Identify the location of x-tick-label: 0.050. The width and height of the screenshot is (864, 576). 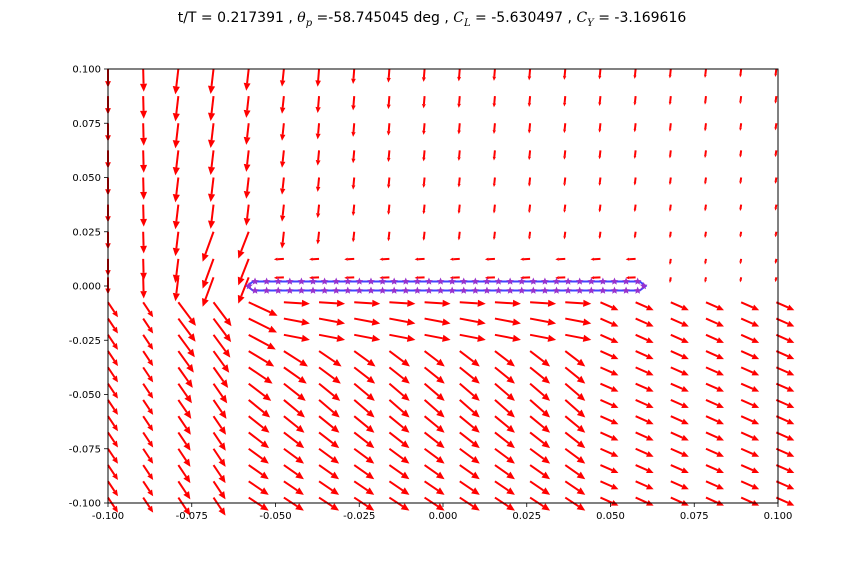
(610, 516).